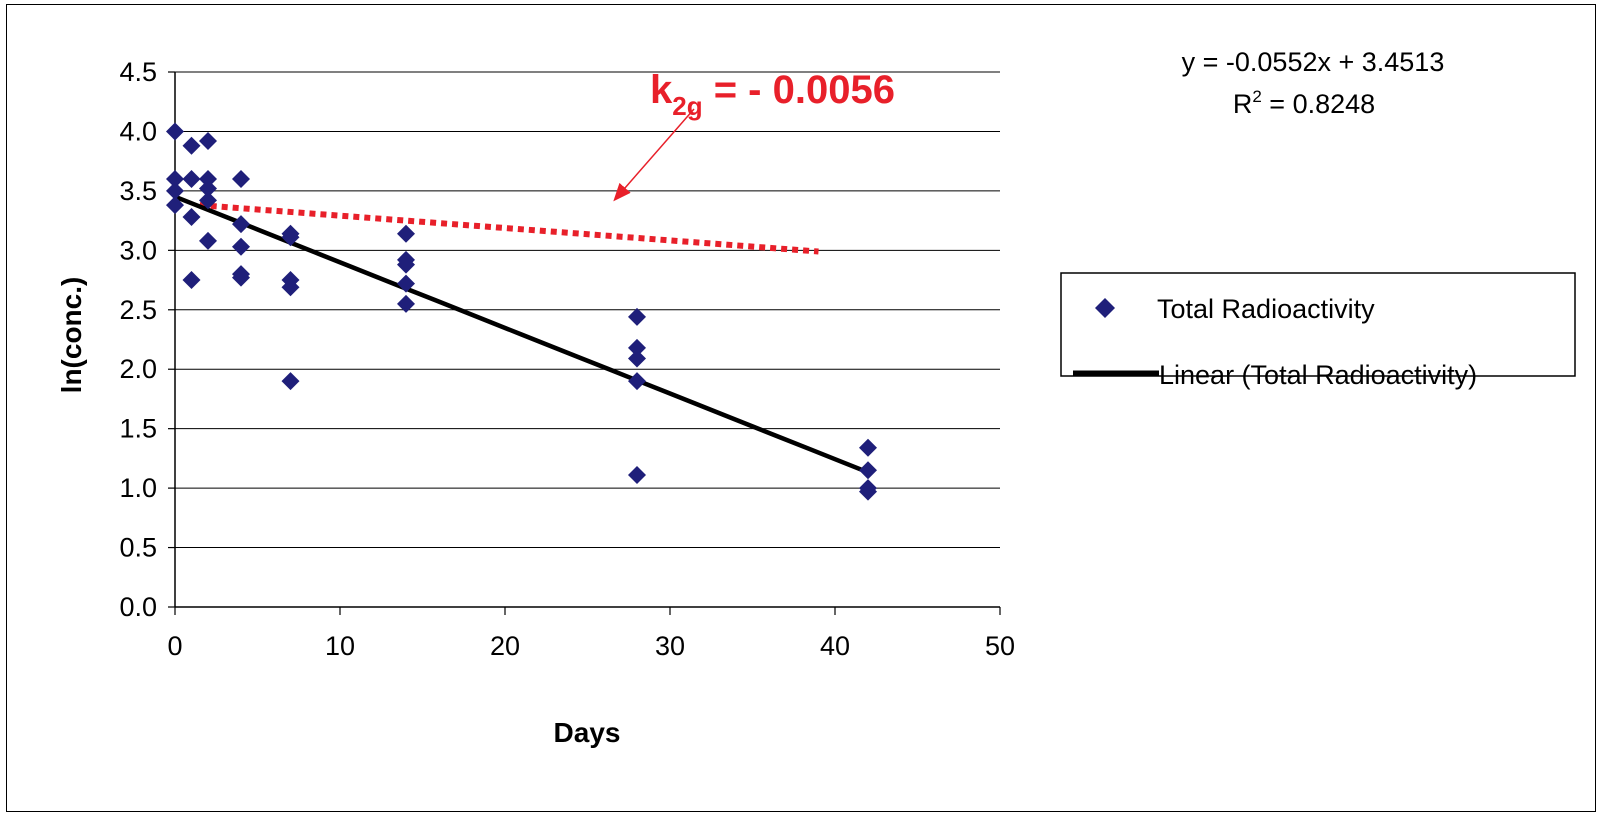 This screenshot has height=816, width=1601. Describe the element at coordinates (509, 228) in the screenshot. I see `k2g-dotted-line` at that location.